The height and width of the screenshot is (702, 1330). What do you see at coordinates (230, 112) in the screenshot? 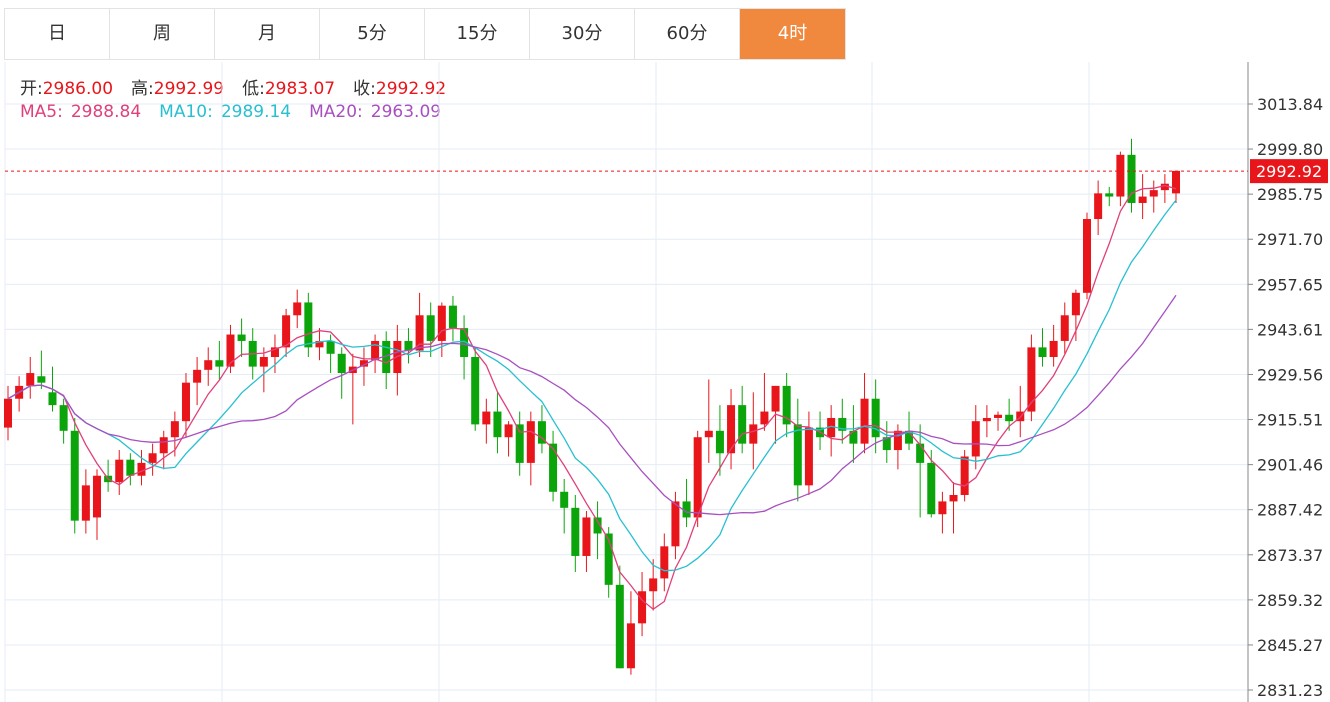
I see `ma-readout: MA5: 2988.84 MA10: 2989.14 MA20: 2963.09` at bounding box center [230, 112].